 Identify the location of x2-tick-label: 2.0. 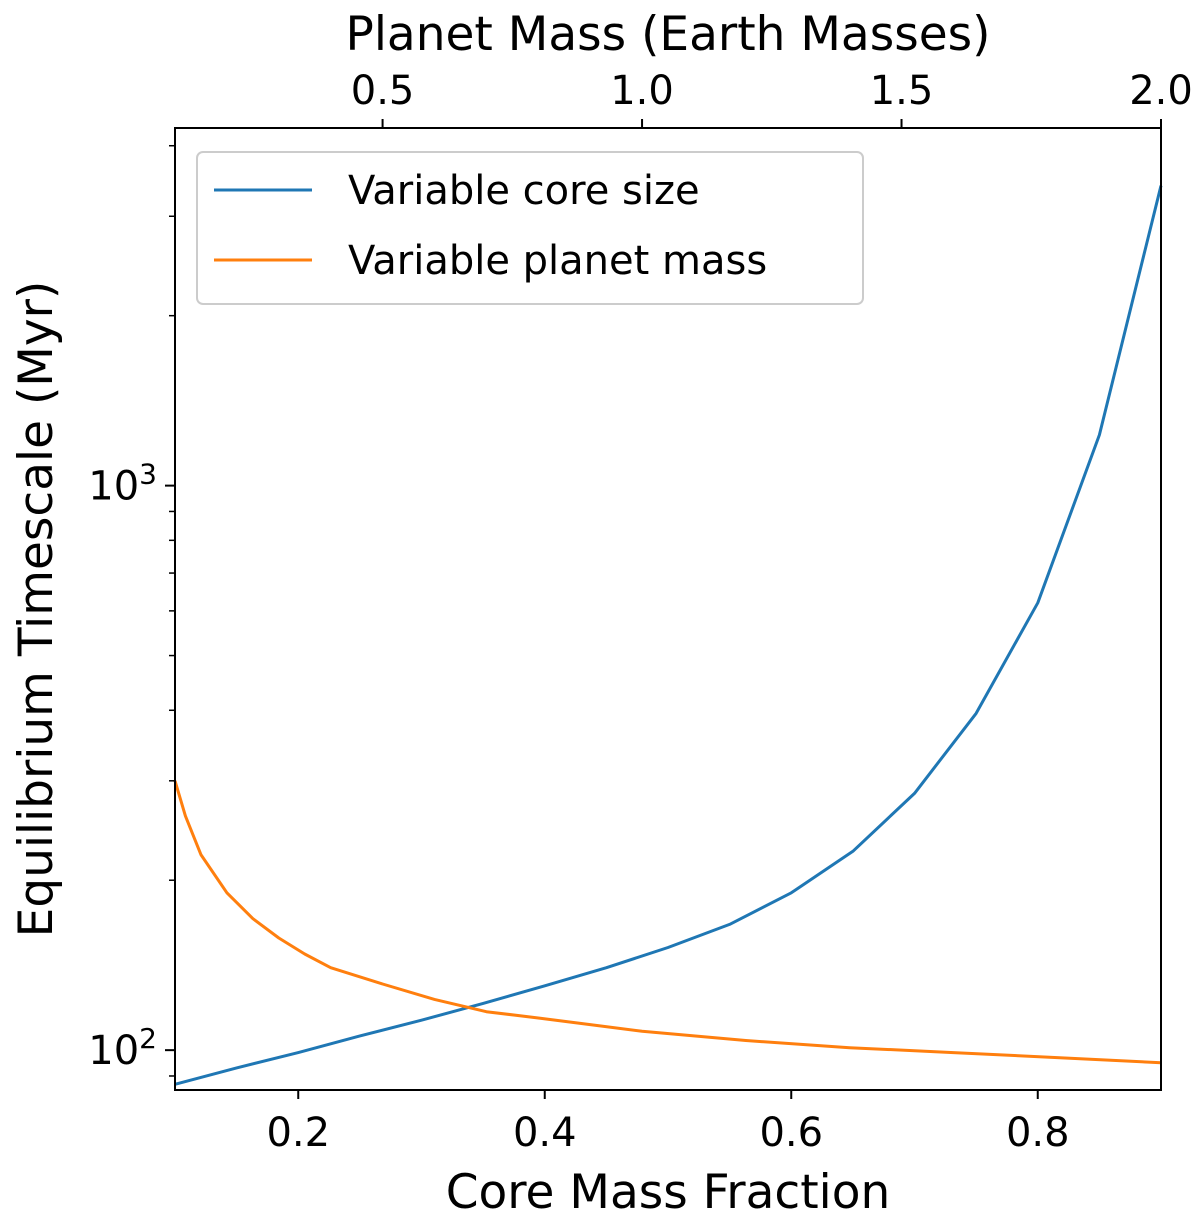
(1161, 91).